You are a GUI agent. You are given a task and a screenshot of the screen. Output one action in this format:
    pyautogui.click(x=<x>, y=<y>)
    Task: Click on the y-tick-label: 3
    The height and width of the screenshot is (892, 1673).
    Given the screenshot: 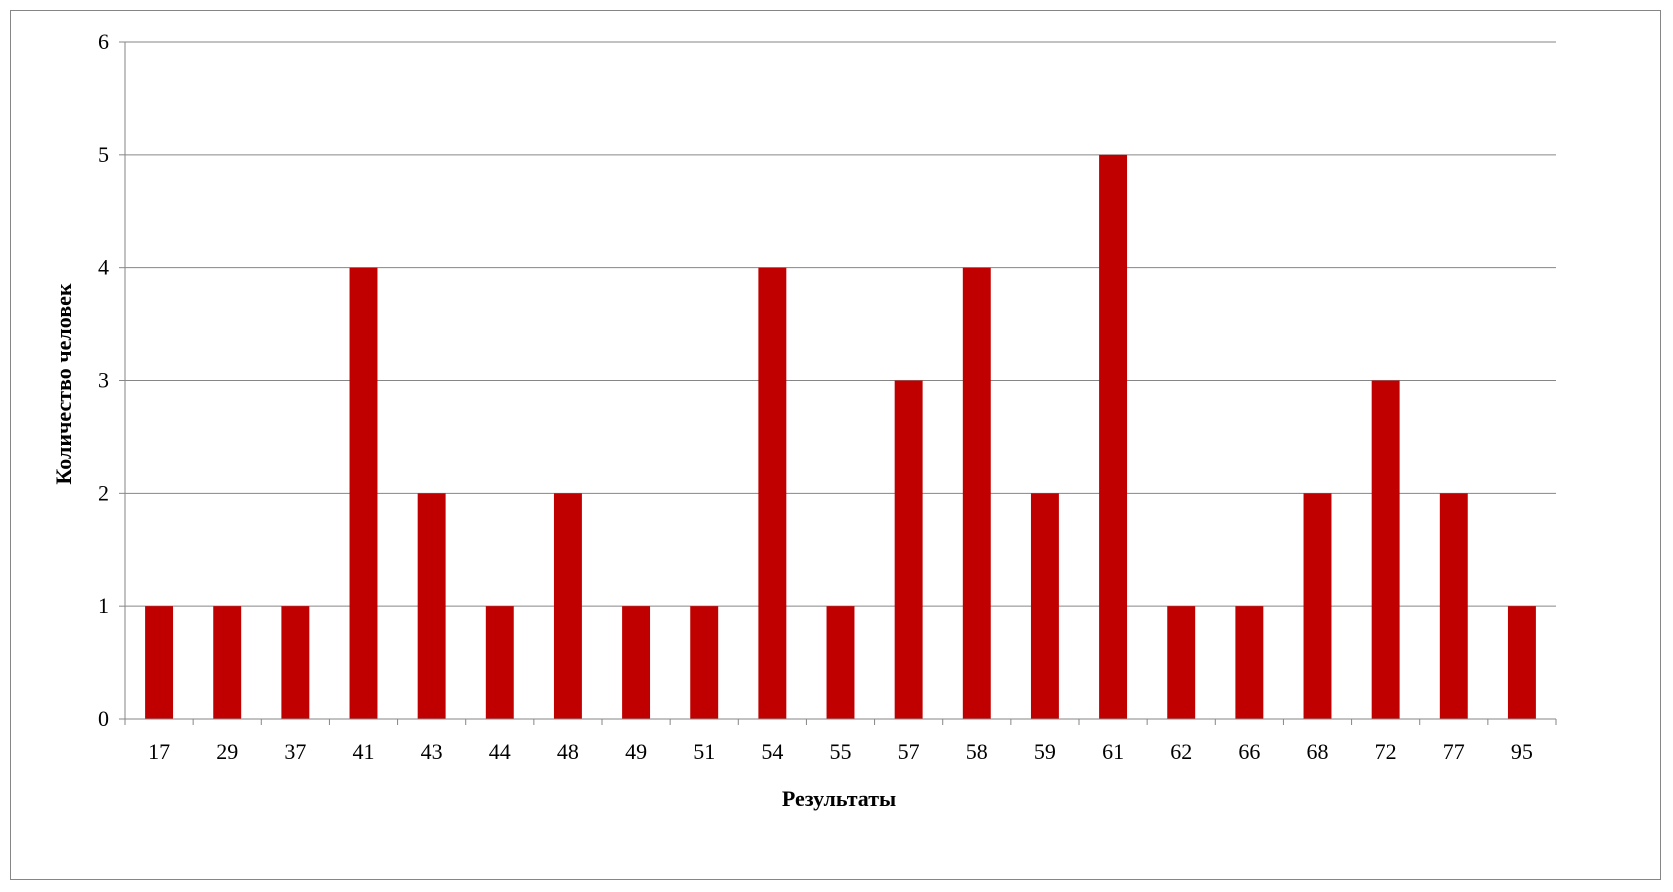 What is the action you would take?
    pyautogui.click(x=103, y=380)
    